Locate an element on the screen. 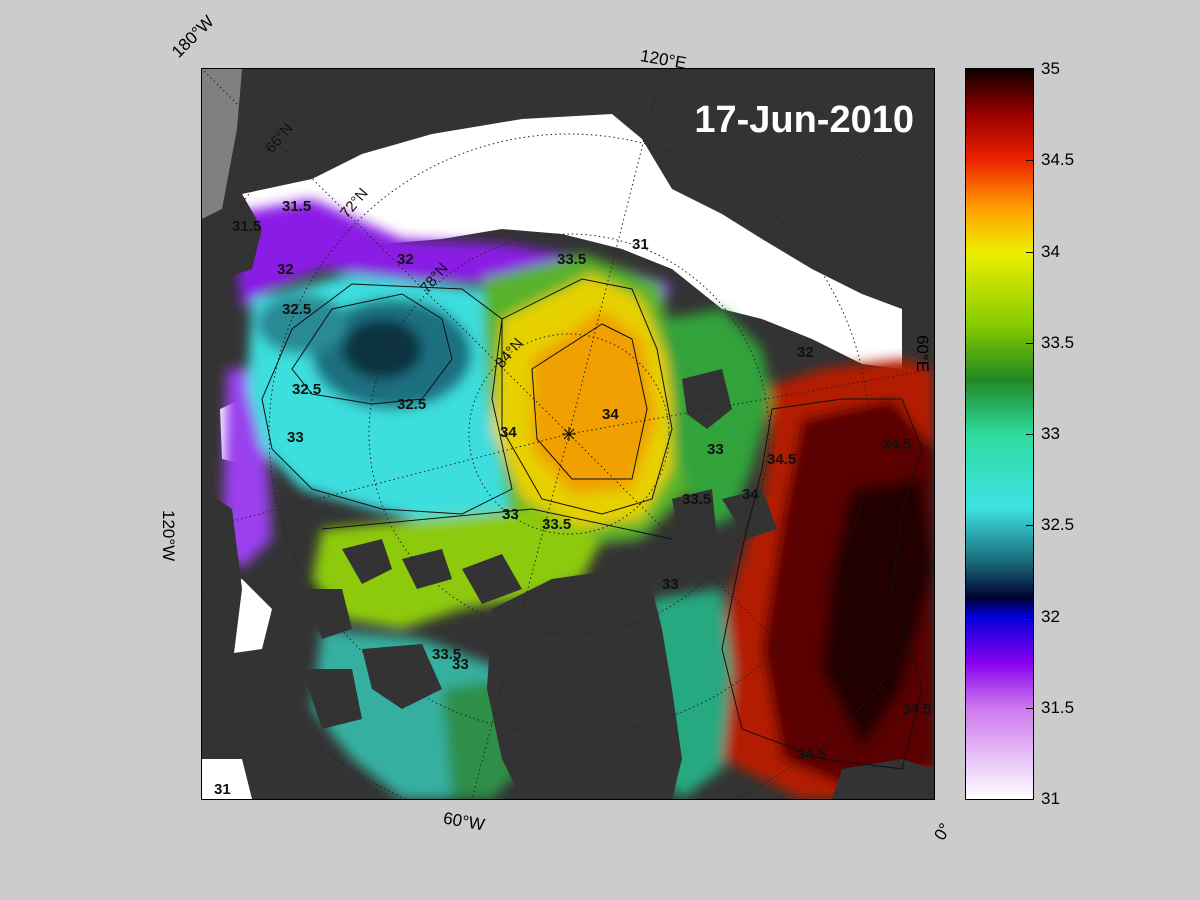  colorbar is located at coordinates (999, 434).